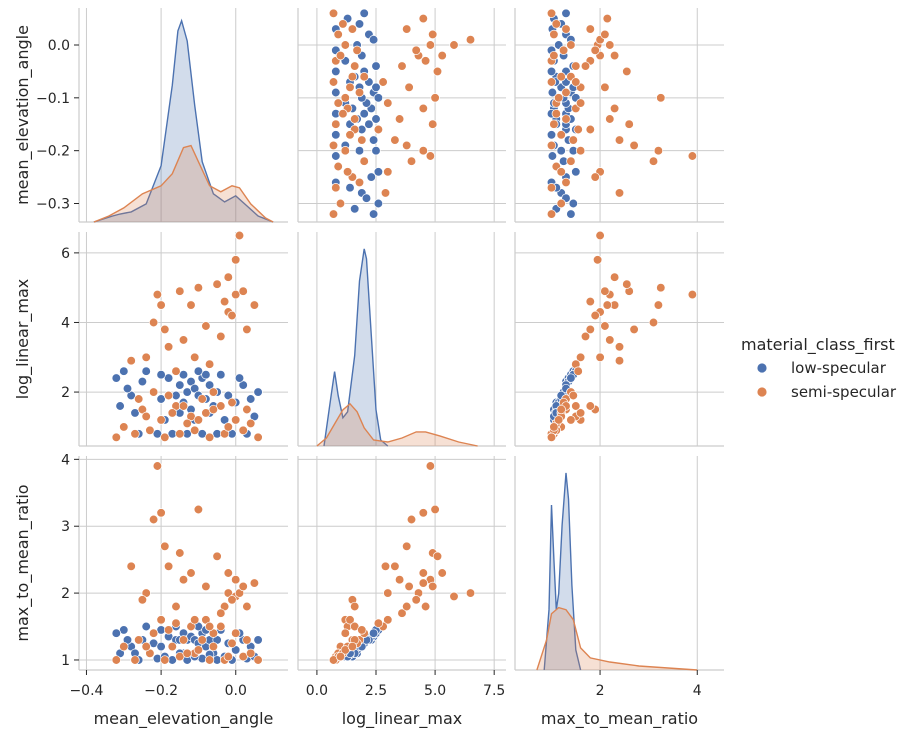  I want to click on legend-title: material_class_first, so click(818, 345).